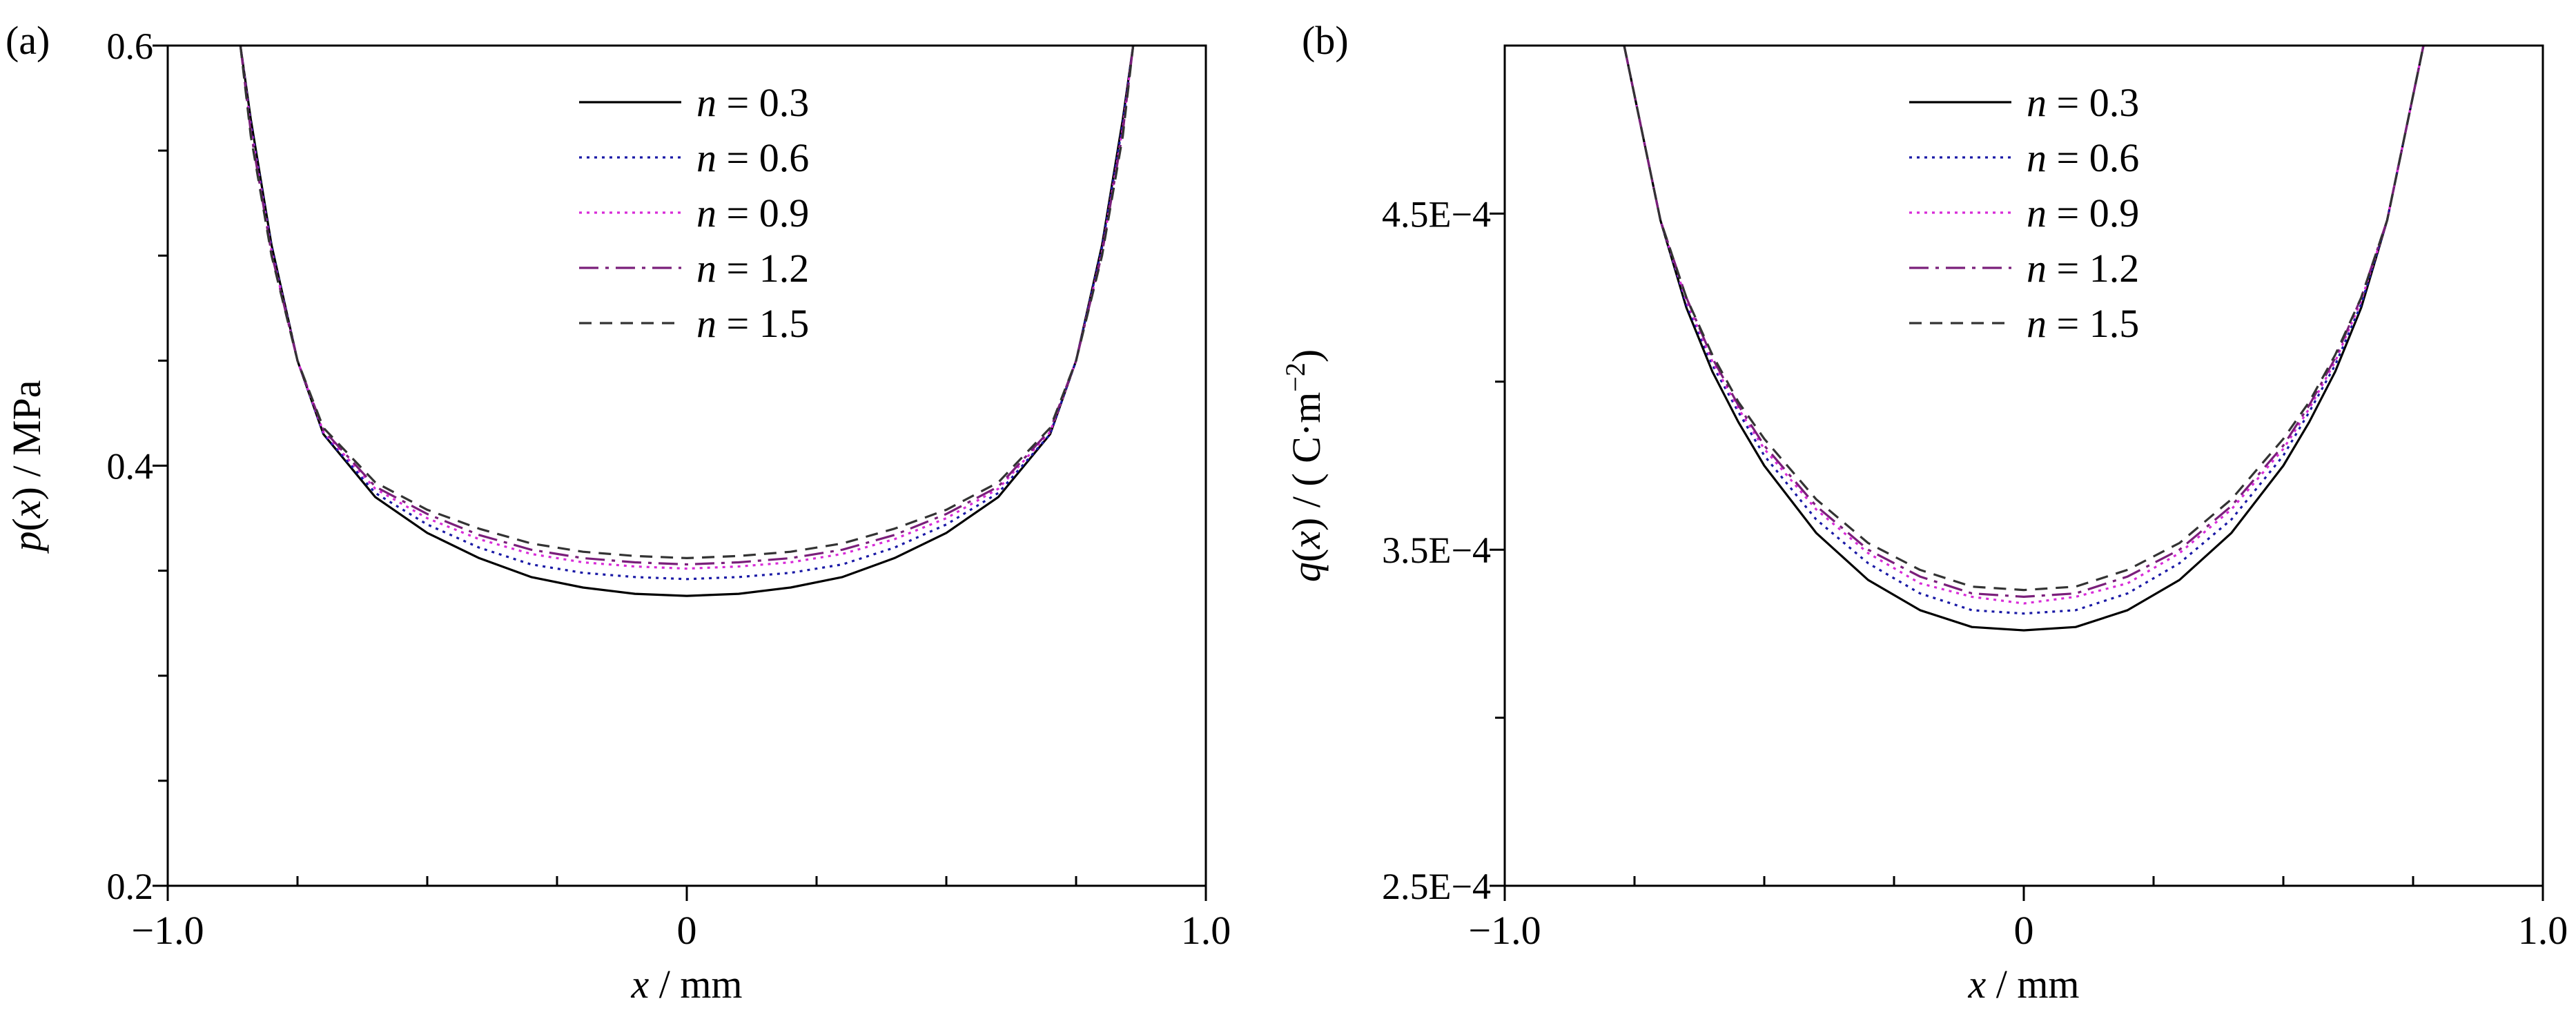  I want to click on y-tick-label: 0.4, so click(130, 466).